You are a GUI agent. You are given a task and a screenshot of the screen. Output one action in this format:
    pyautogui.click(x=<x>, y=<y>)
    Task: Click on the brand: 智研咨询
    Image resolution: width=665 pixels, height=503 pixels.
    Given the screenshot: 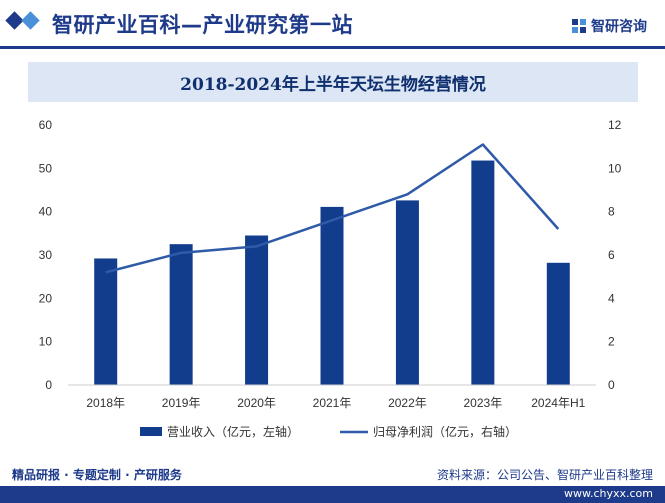 What is the action you would take?
    pyautogui.click(x=609, y=26)
    